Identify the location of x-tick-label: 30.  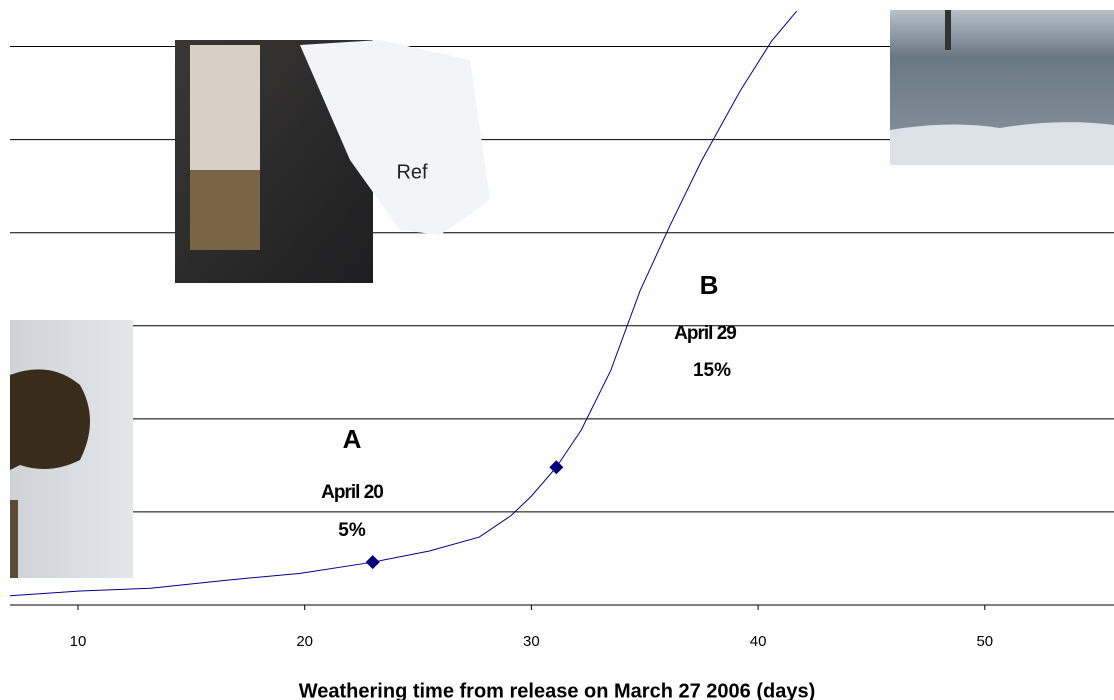
(531, 641).